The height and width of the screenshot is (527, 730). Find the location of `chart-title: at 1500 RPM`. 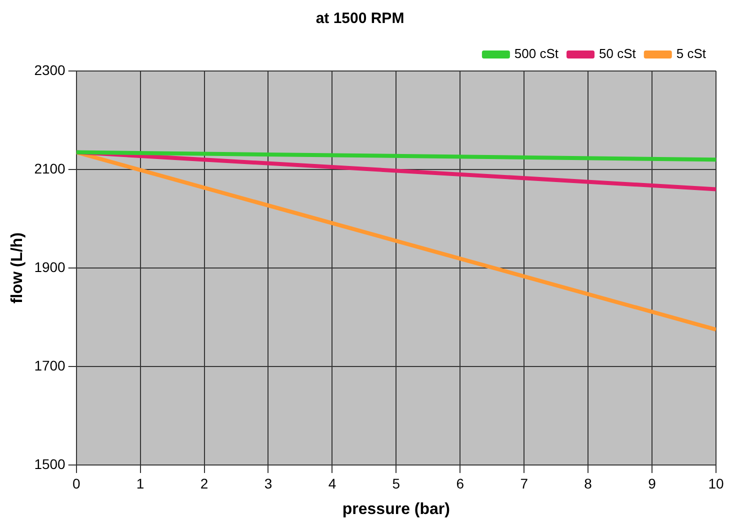

chart-title: at 1500 RPM is located at coordinates (360, 19).